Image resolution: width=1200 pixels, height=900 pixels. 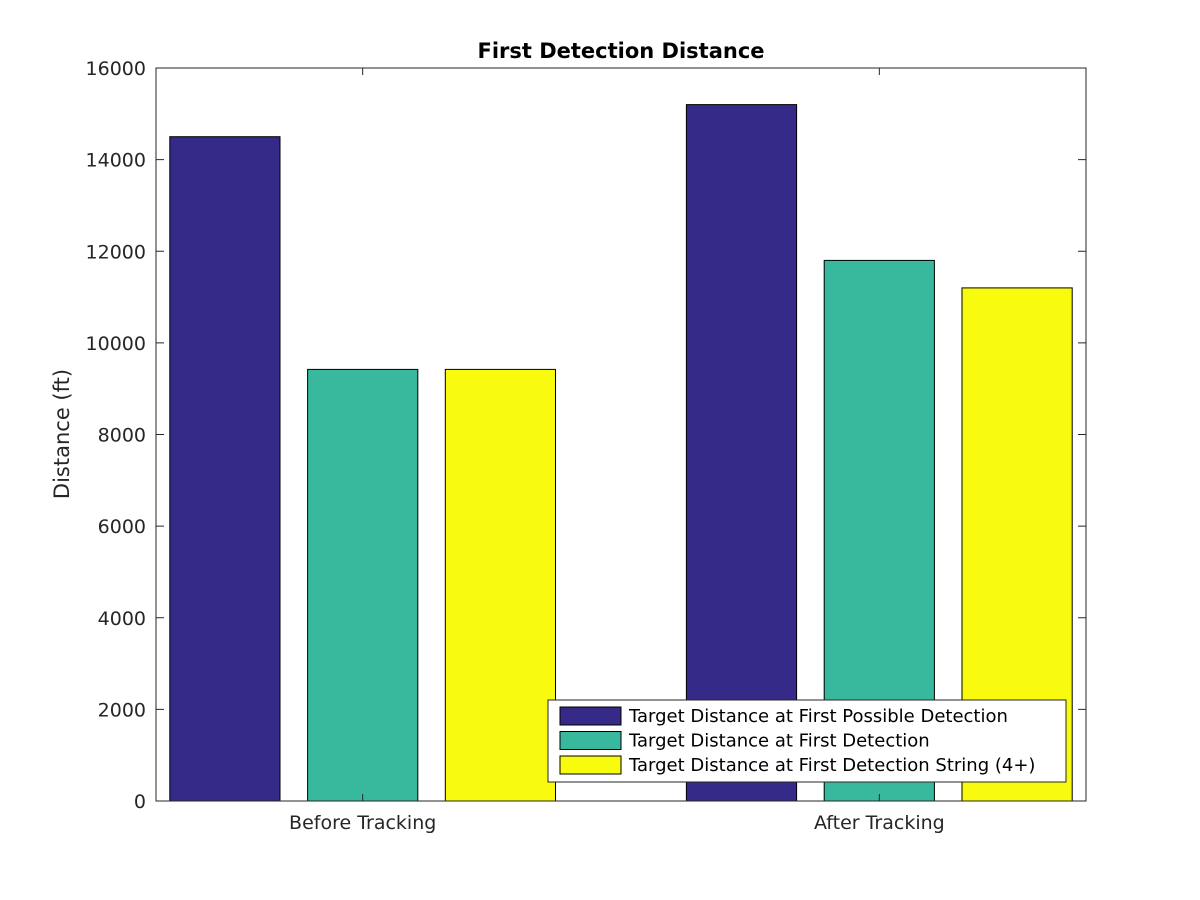 What do you see at coordinates (122, 527) in the screenshot?
I see `y-tick-label: 6000` at bounding box center [122, 527].